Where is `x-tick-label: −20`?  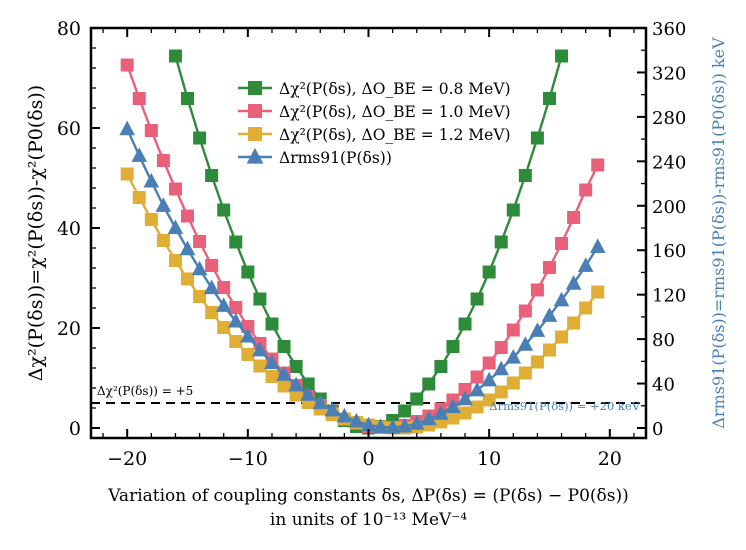 x-tick-label: −20 is located at coordinates (127, 459).